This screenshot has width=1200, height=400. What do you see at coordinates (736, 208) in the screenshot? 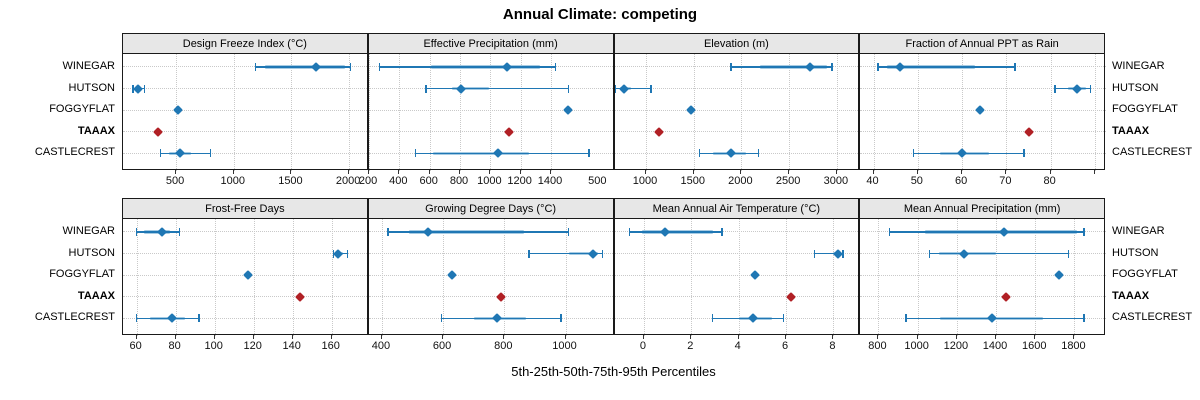
I see `strip-mean-annual-air-temperature-c: Mean Annual Air Temperature (°C)` at bounding box center [736, 208].